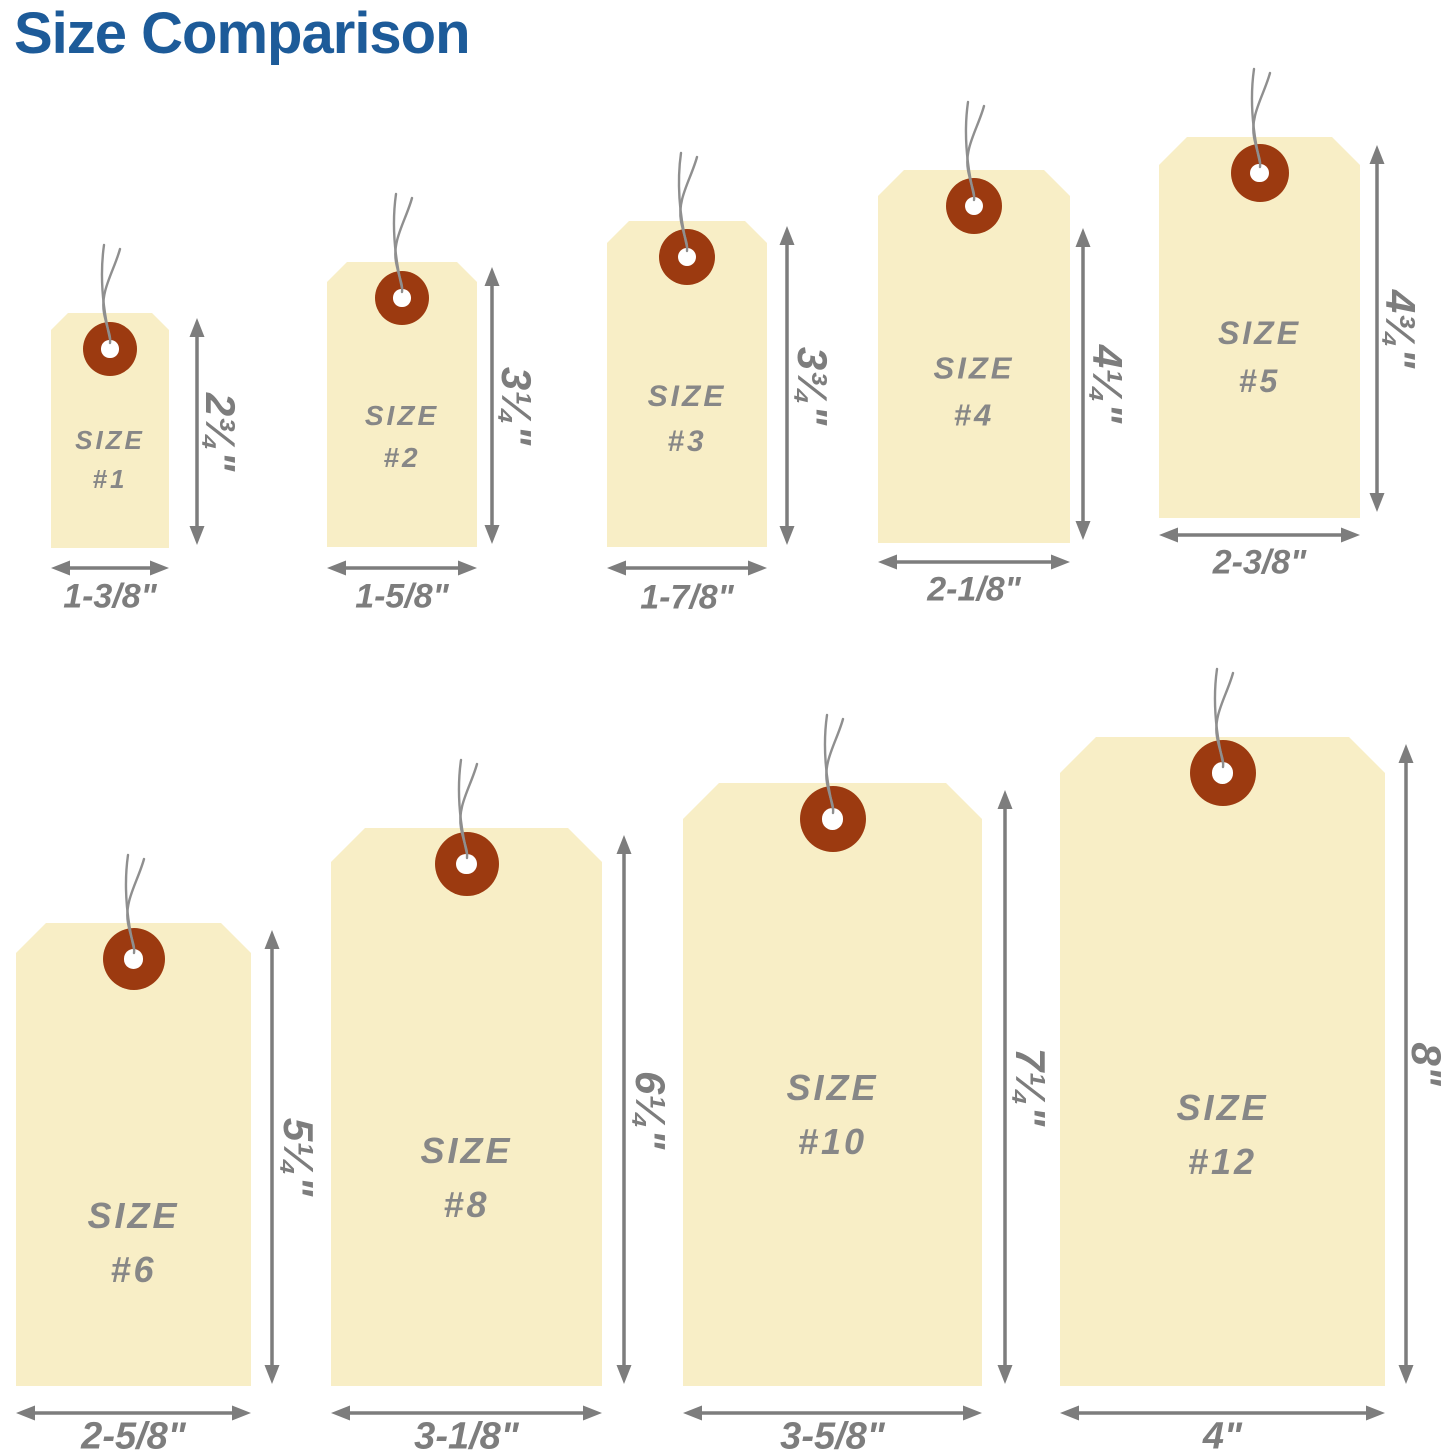  What do you see at coordinates (242, 33) in the screenshot?
I see `page-title: Size Comparison` at bounding box center [242, 33].